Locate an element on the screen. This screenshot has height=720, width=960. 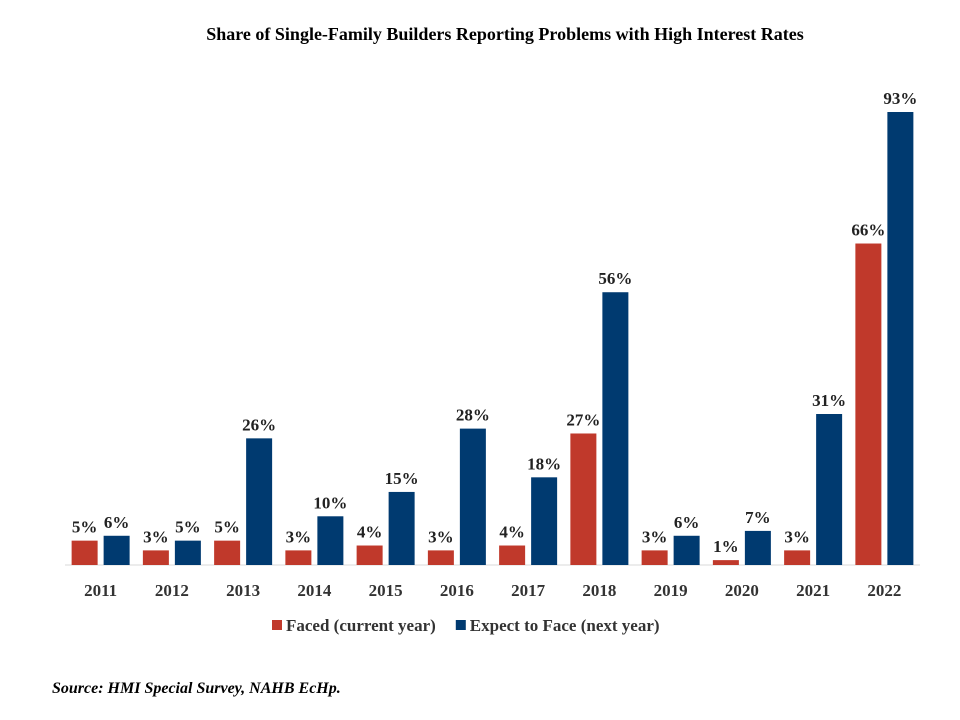
legend-swatch-expect is located at coordinates (460, 625).